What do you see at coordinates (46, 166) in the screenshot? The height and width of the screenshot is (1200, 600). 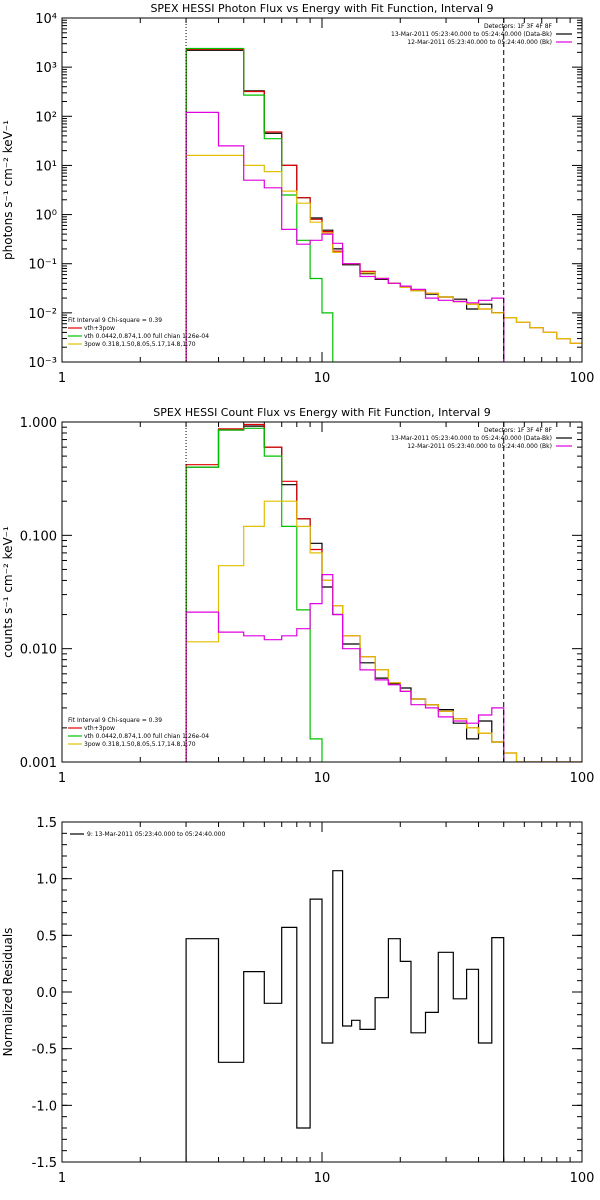 I see `y-tick-label: 10¹` at bounding box center [46, 166].